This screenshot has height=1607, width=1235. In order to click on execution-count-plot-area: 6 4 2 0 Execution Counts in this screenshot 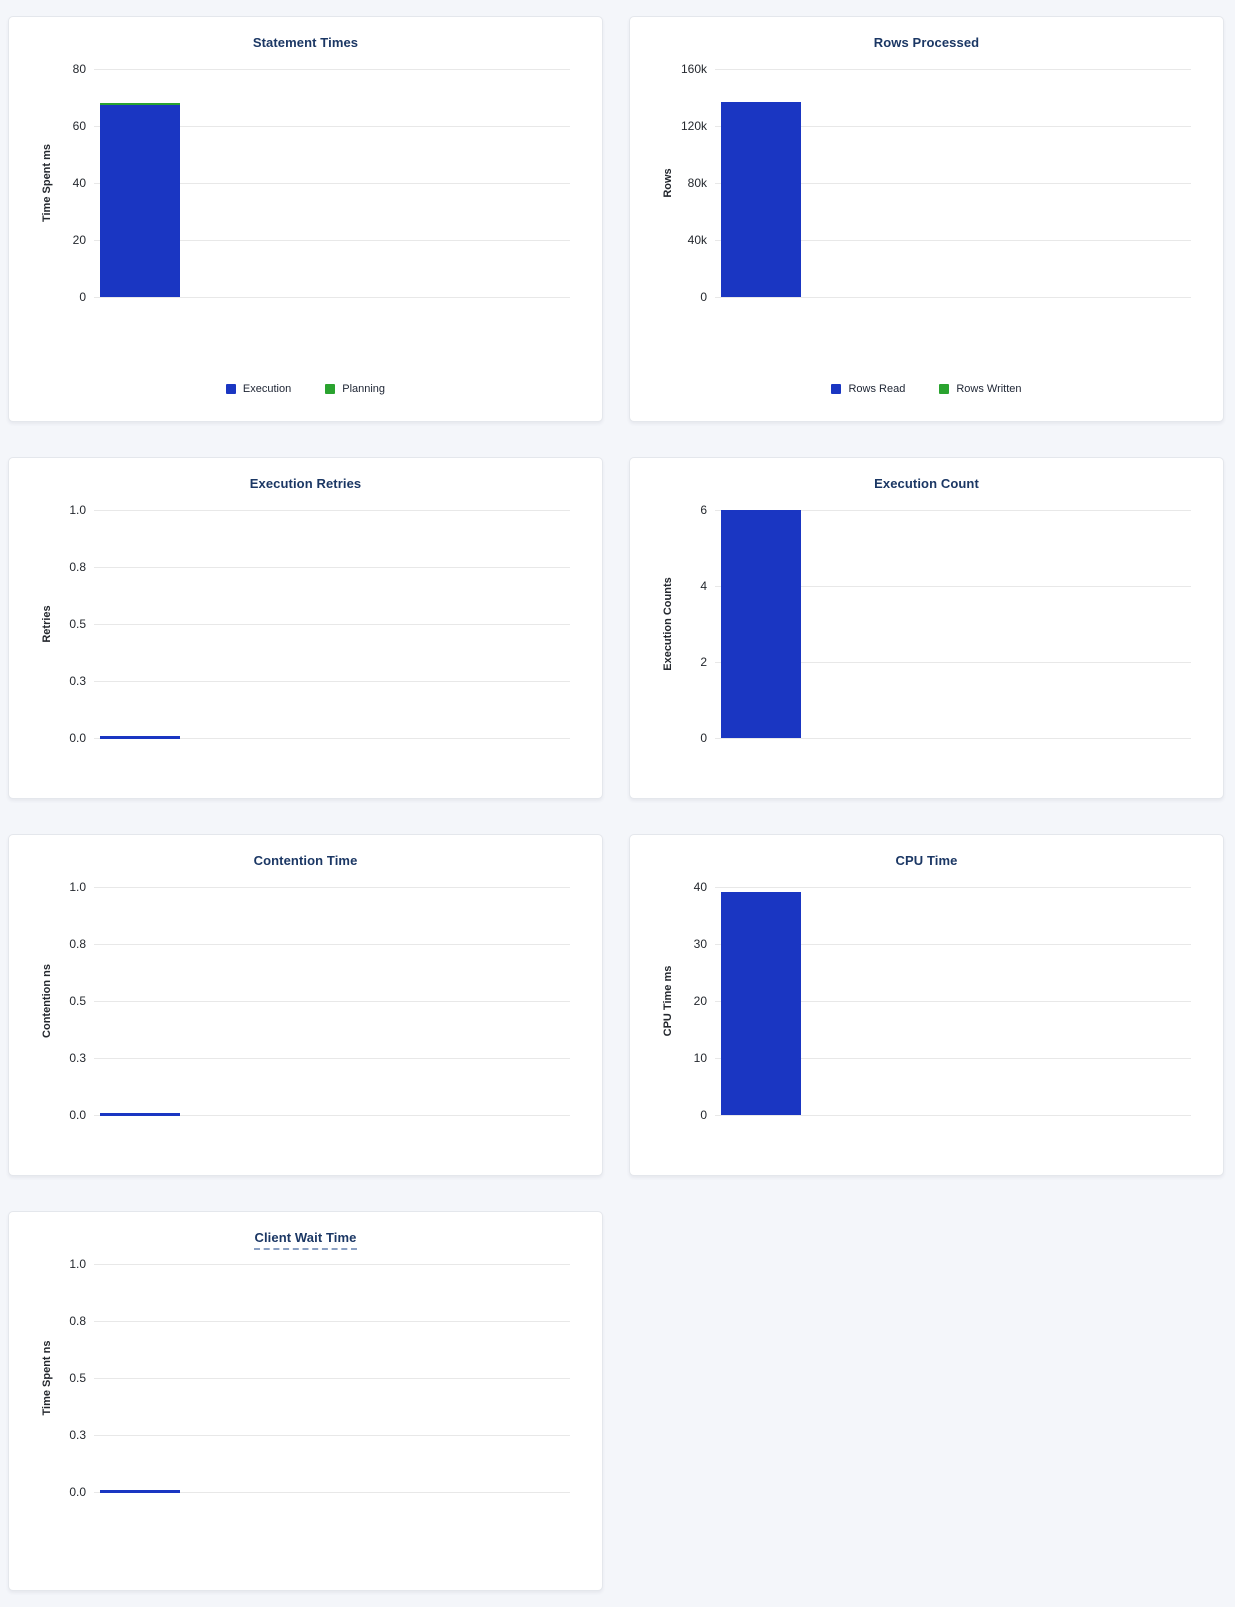, I will do `click(926, 628)`.